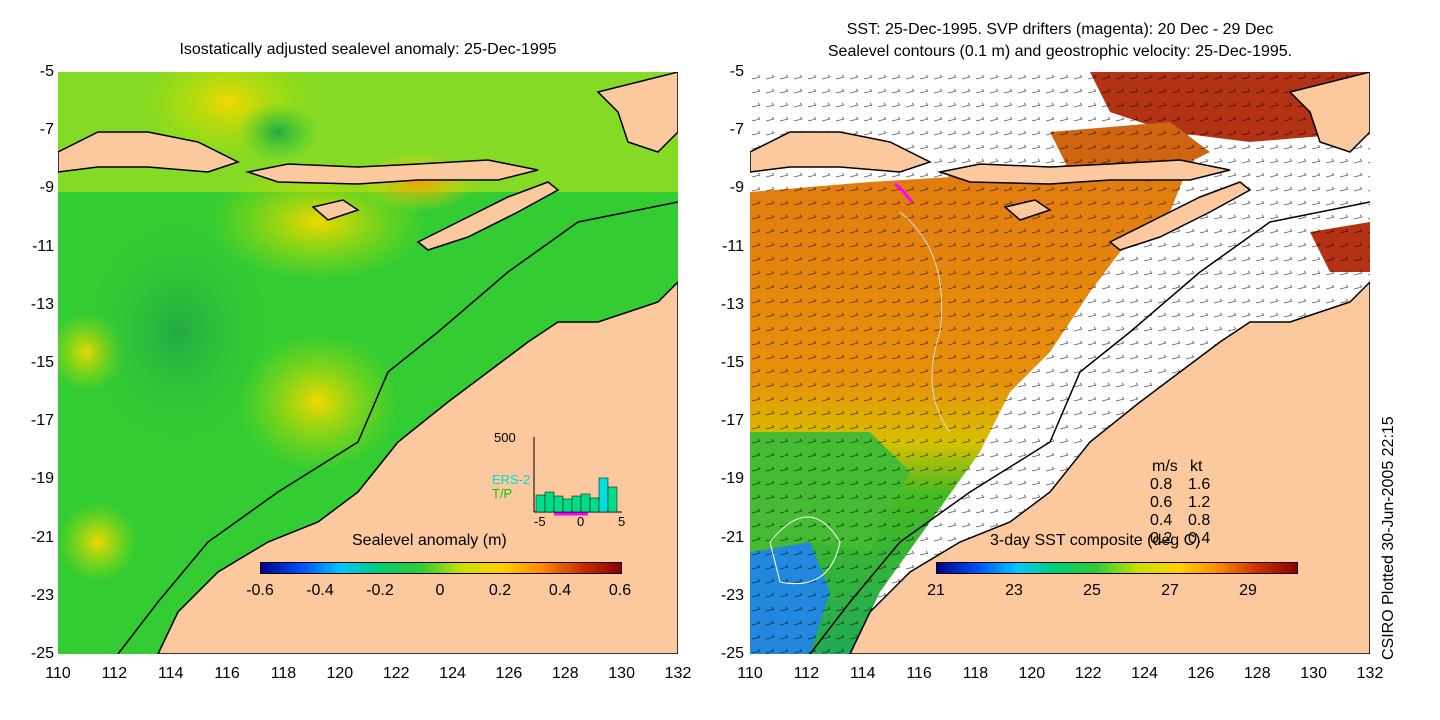 The image size is (1440, 720). I want to click on velocity-legend-header-kt: kt, so click(1196, 466).